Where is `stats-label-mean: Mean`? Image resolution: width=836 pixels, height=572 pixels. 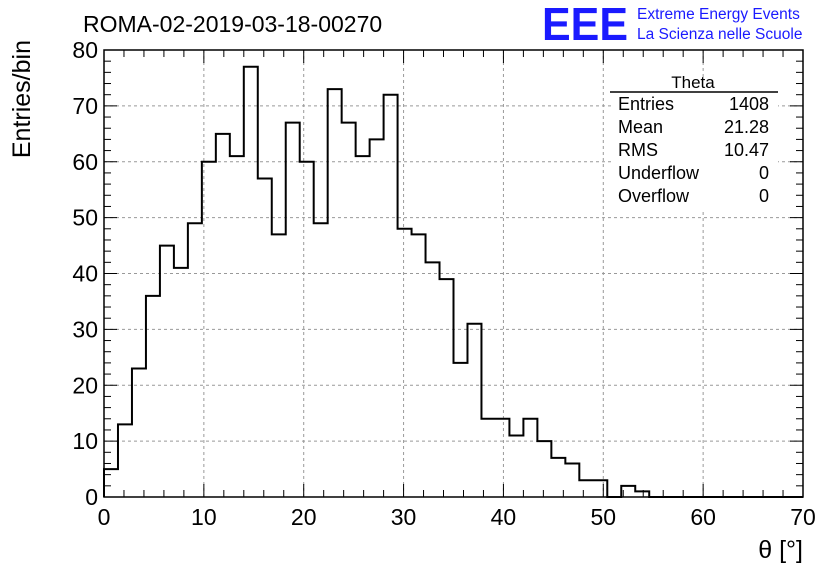
stats-label-mean: Mean is located at coordinates (640, 127).